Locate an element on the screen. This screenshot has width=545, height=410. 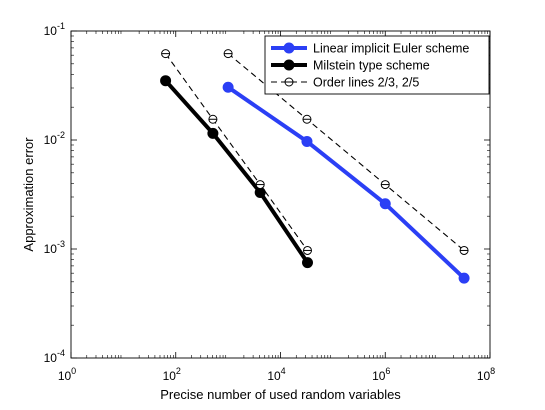
x-tick-label: 10² is located at coordinates (172, 374).